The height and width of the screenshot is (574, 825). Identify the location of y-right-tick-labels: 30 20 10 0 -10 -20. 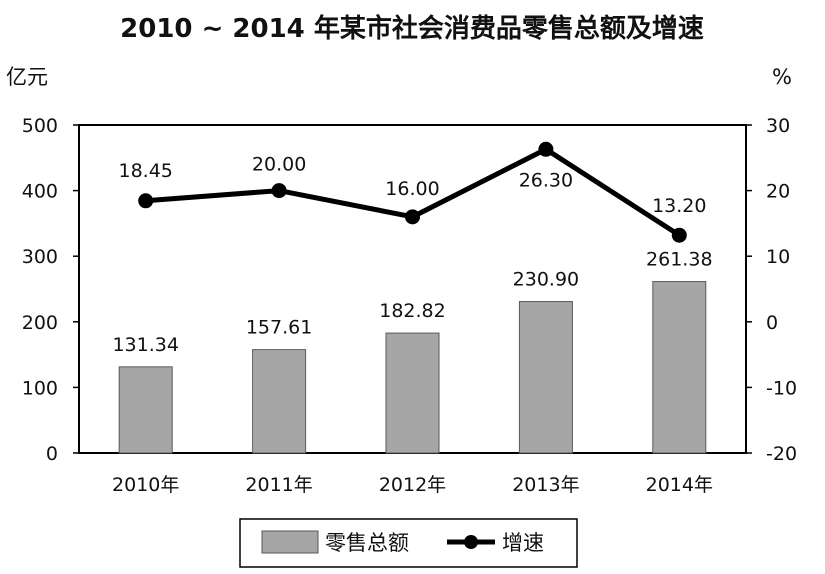
(771, 290).